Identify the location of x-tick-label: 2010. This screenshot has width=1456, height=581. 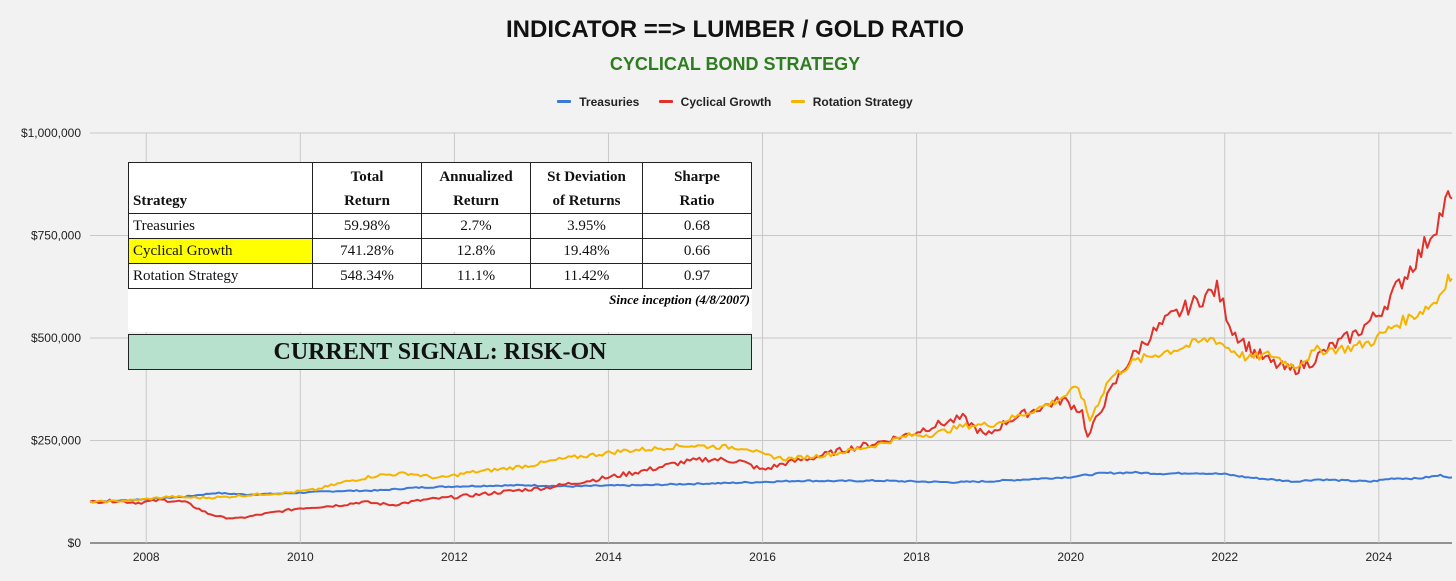
(300, 557).